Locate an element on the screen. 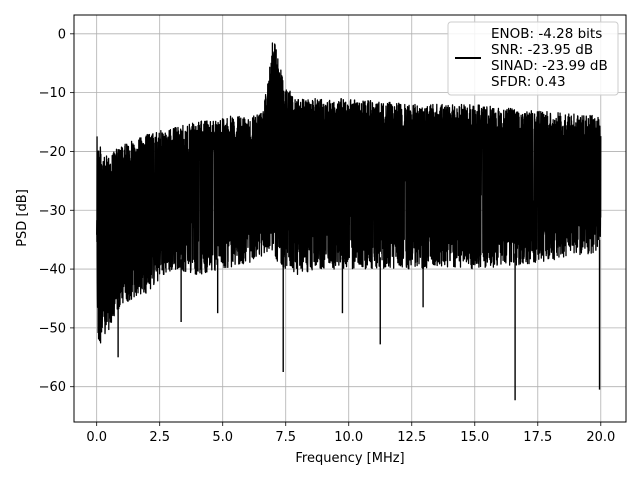 This screenshot has width=640, height=480. legend-box is located at coordinates (533, 58).